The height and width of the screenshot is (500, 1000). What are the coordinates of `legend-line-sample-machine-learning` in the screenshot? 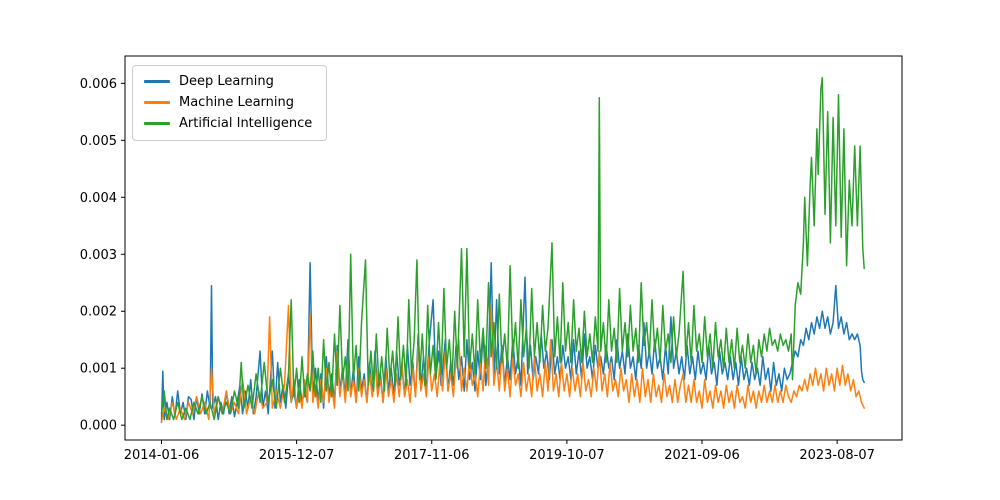 It's located at (157, 102).